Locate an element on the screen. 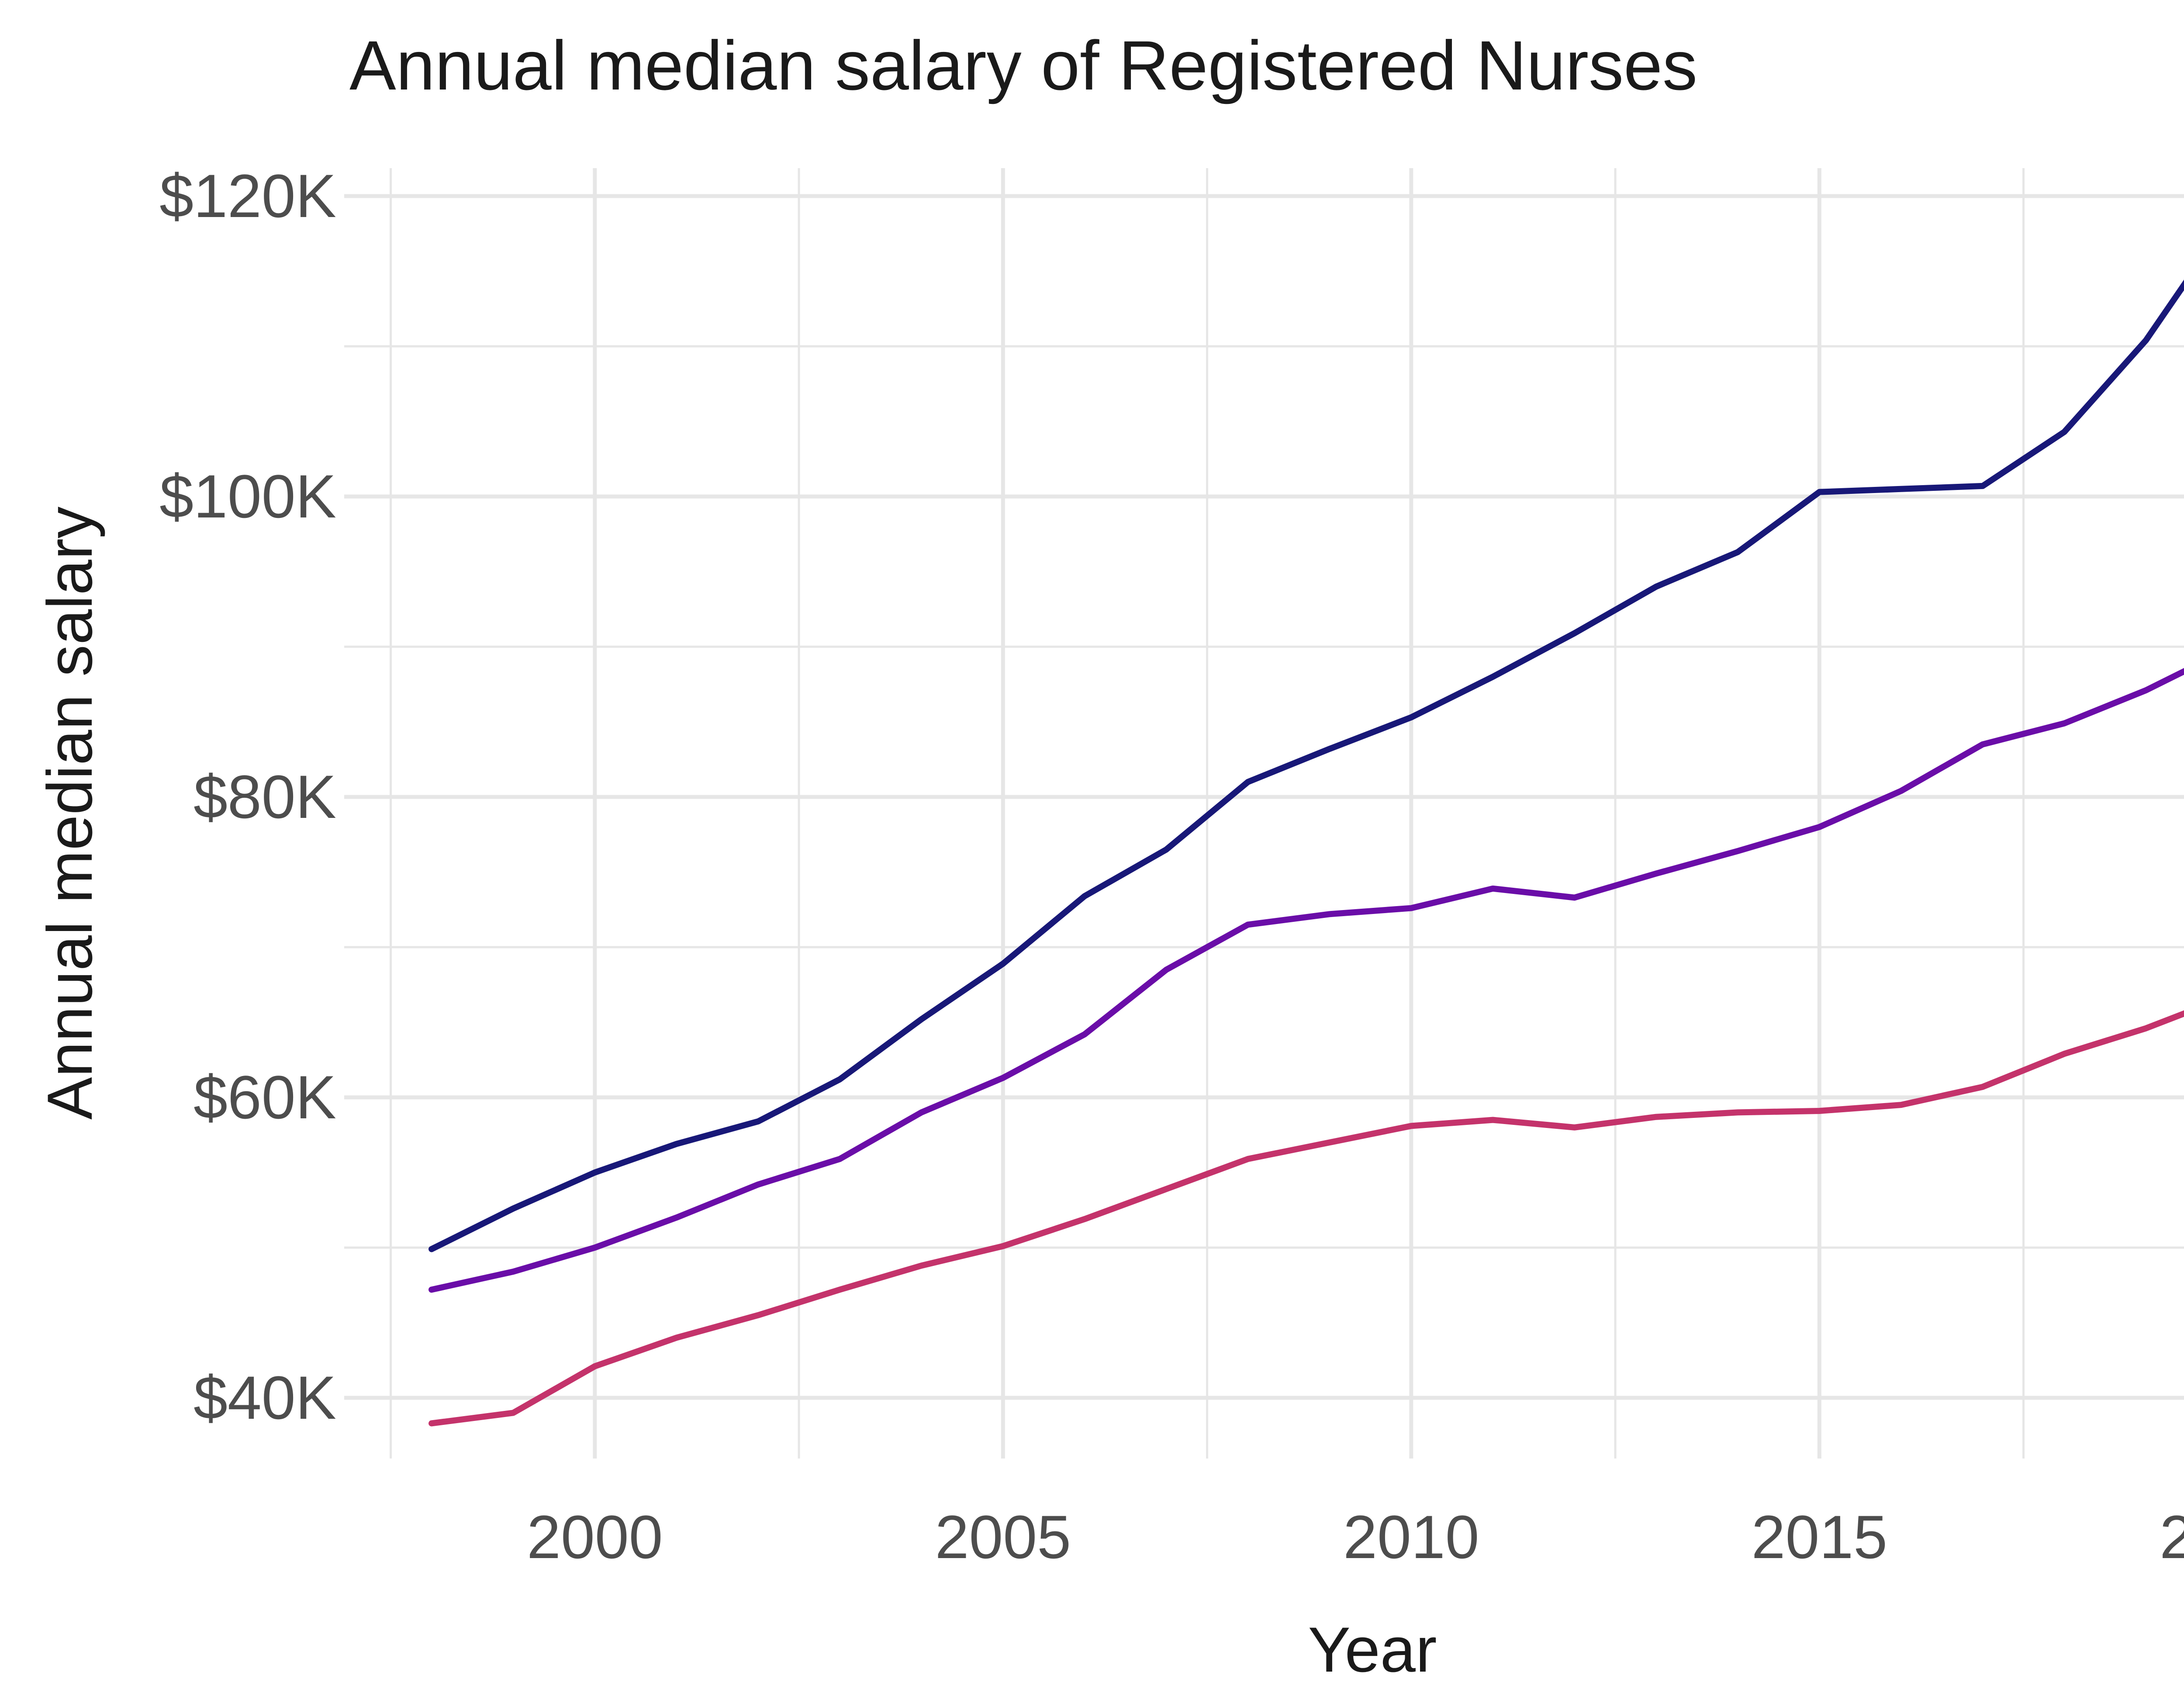 The height and width of the screenshot is (1700, 2184). y-tick-label: $60K is located at coordinates (265, 1097).